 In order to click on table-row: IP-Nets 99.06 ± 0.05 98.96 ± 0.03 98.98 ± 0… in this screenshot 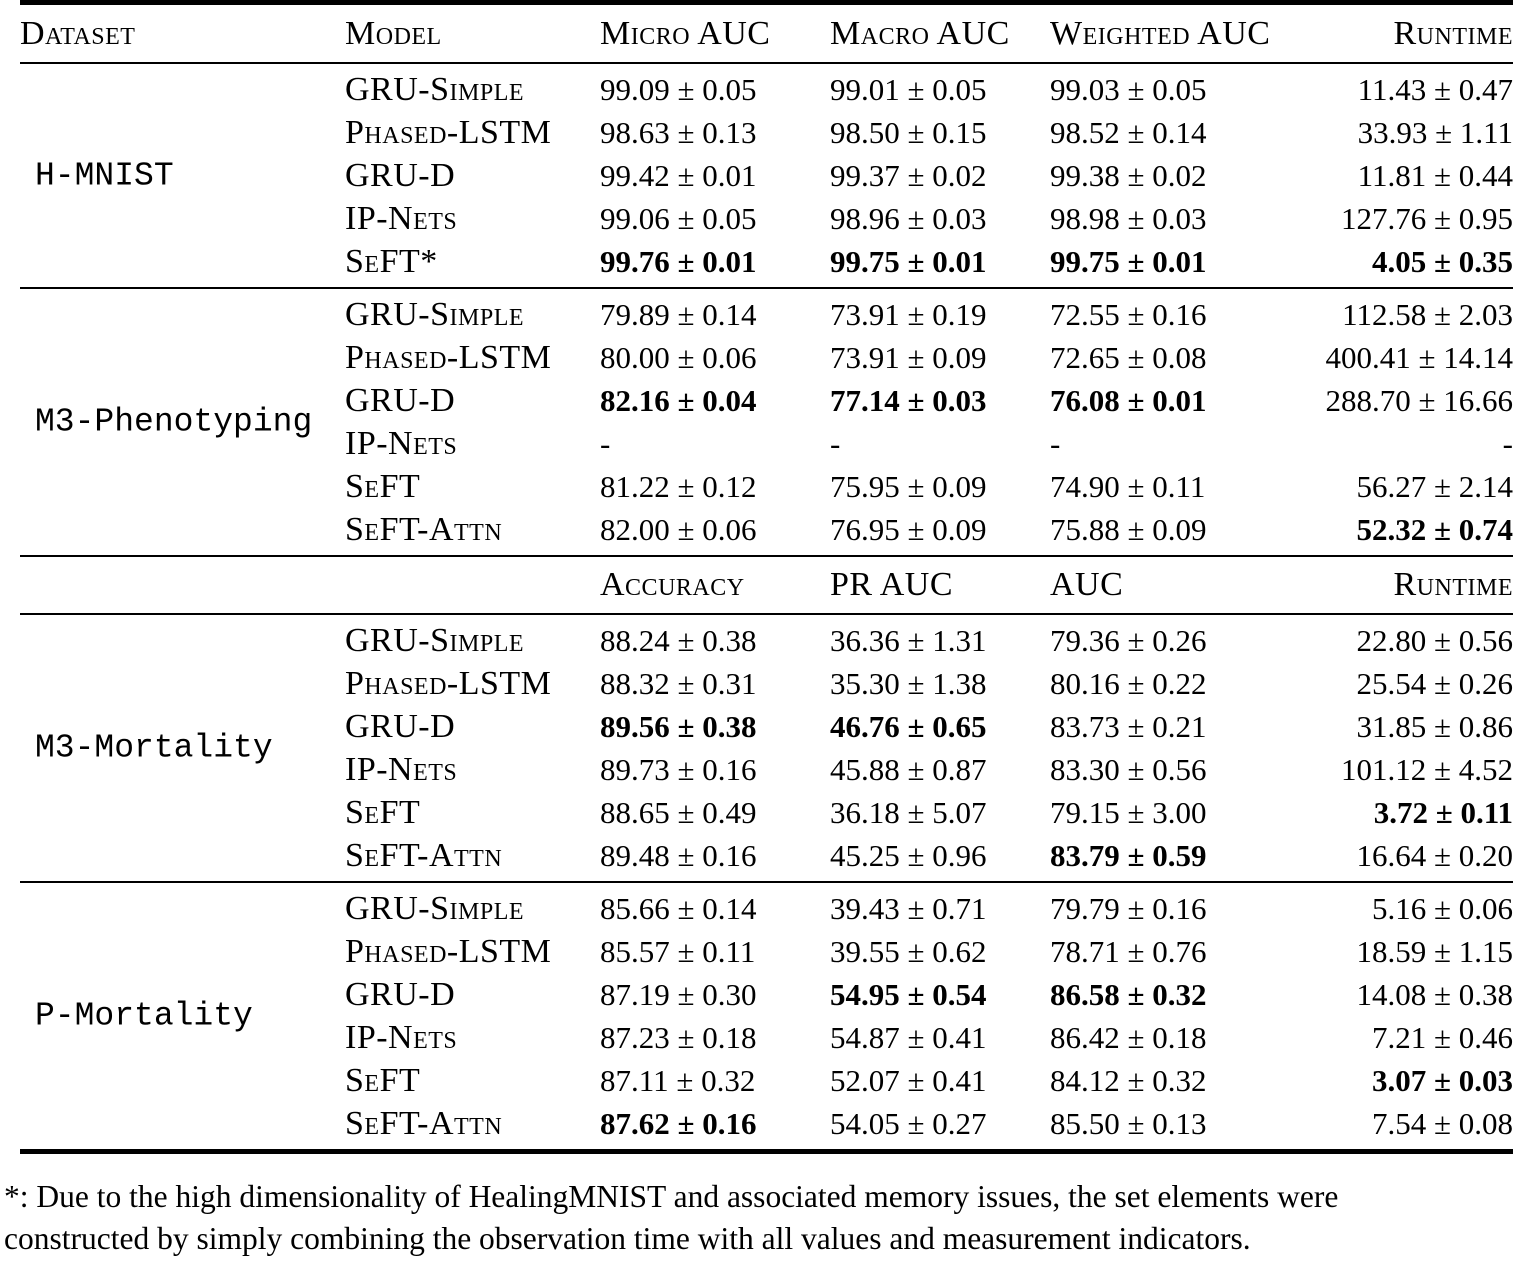, I will do `click(766, 218)`.